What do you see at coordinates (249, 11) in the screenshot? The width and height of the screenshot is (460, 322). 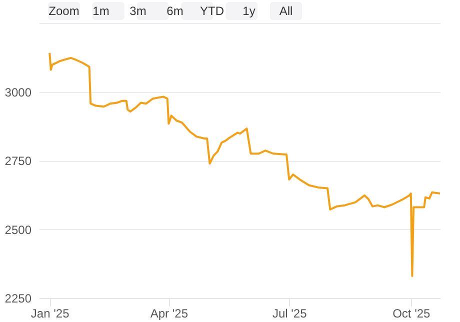 I see `text: 1y` at bounding box center [249, 11].